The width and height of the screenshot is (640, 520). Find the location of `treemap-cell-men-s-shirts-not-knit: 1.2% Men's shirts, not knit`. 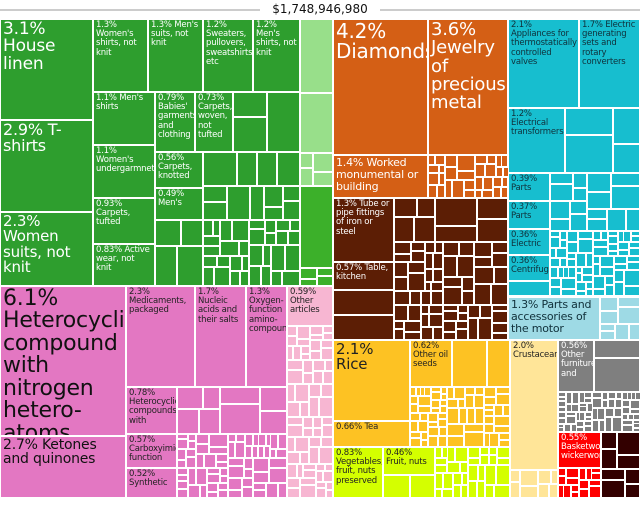

treemap-cell-men-s-shirts-not-knit: 1.2% Men's shirts, not knit is located at coordinates (276, 55).